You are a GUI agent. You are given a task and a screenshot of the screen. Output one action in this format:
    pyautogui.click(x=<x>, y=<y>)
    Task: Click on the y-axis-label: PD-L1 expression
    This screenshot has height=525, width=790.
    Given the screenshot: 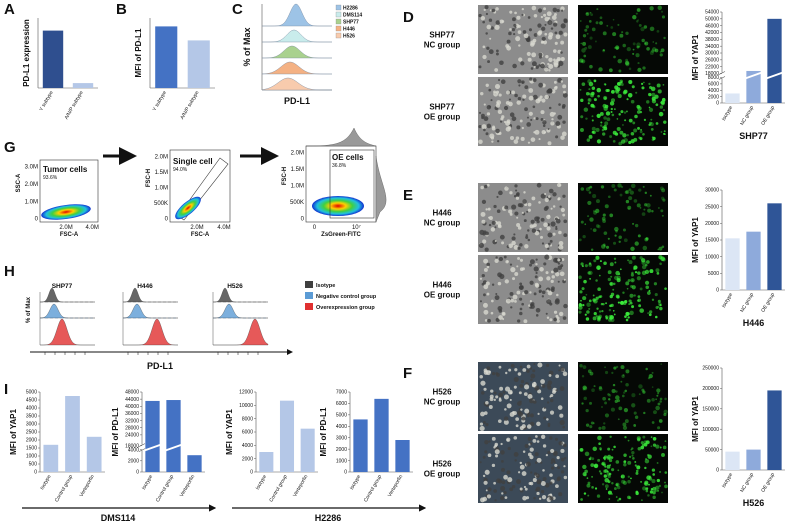 What is the action you would take?
    pyautogui.click(x=26, y=53)
    